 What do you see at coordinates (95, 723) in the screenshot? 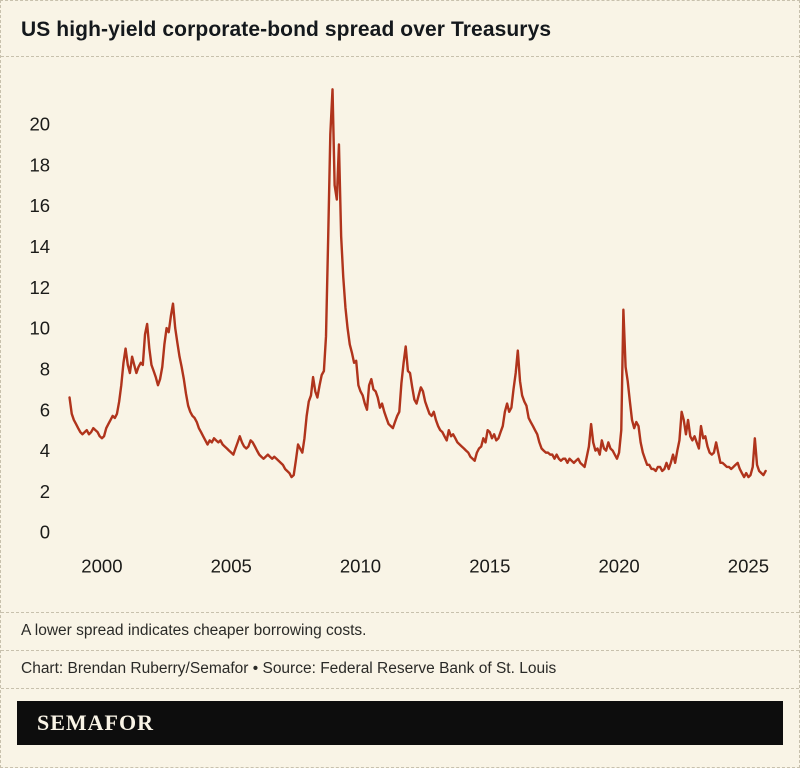
I see `semafor-logo: SEMAFOR` at bounding box center [95, 723].